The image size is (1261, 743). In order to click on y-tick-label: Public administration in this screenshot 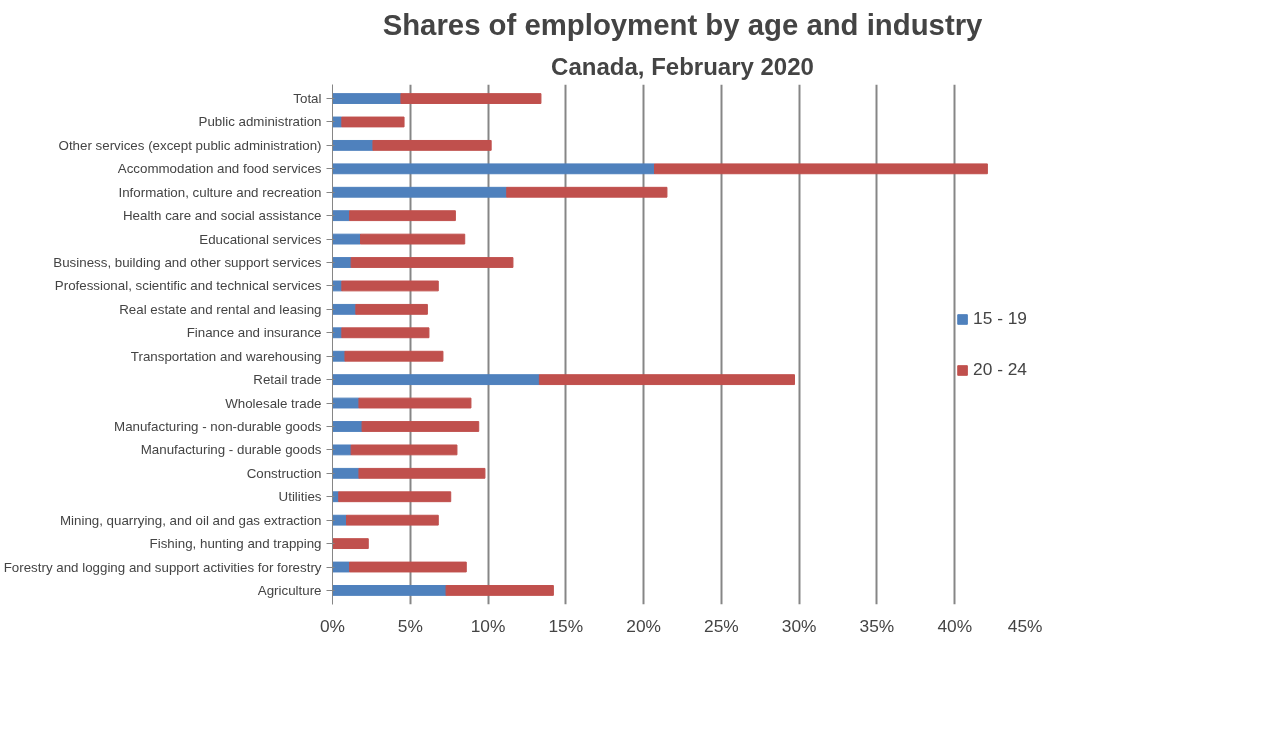, I will do `click(260, 122)`.